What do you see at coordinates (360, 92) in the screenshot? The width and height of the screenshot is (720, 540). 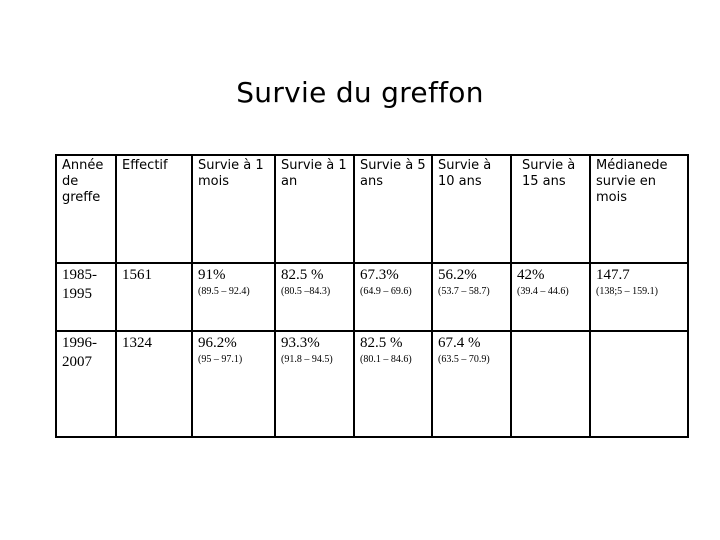 I see `slide-title: Survie du greffon` at bounding box center [360, 92].